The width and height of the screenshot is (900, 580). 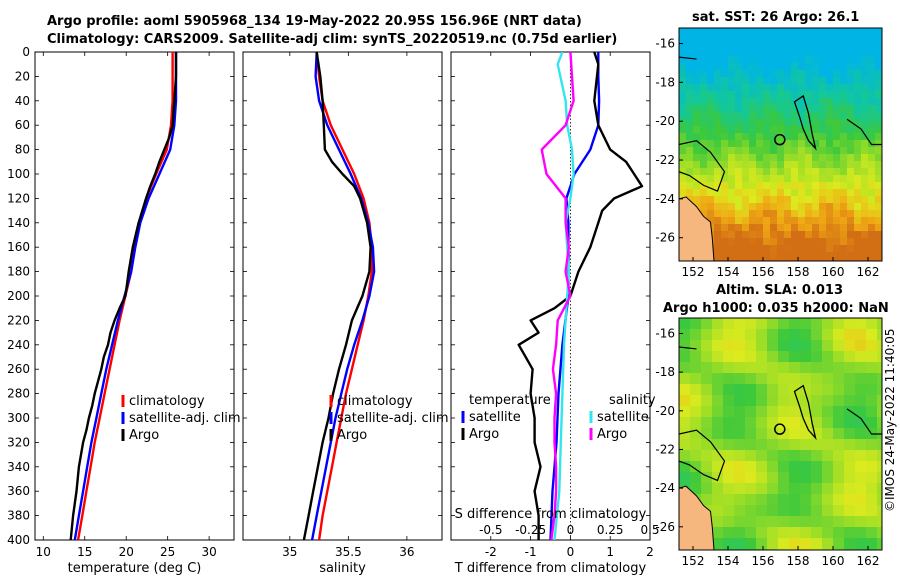 I want to click on legend-title-temperature: temperature, so click(x=510, y=400).